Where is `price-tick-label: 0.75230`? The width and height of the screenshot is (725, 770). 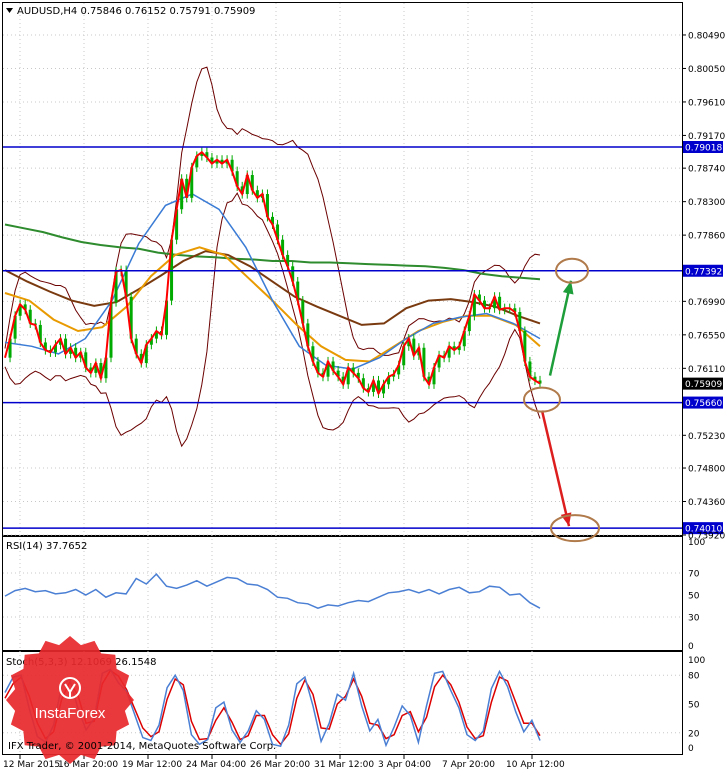 price-tick-label: 0.75230 is located at coordinates (706, 437).